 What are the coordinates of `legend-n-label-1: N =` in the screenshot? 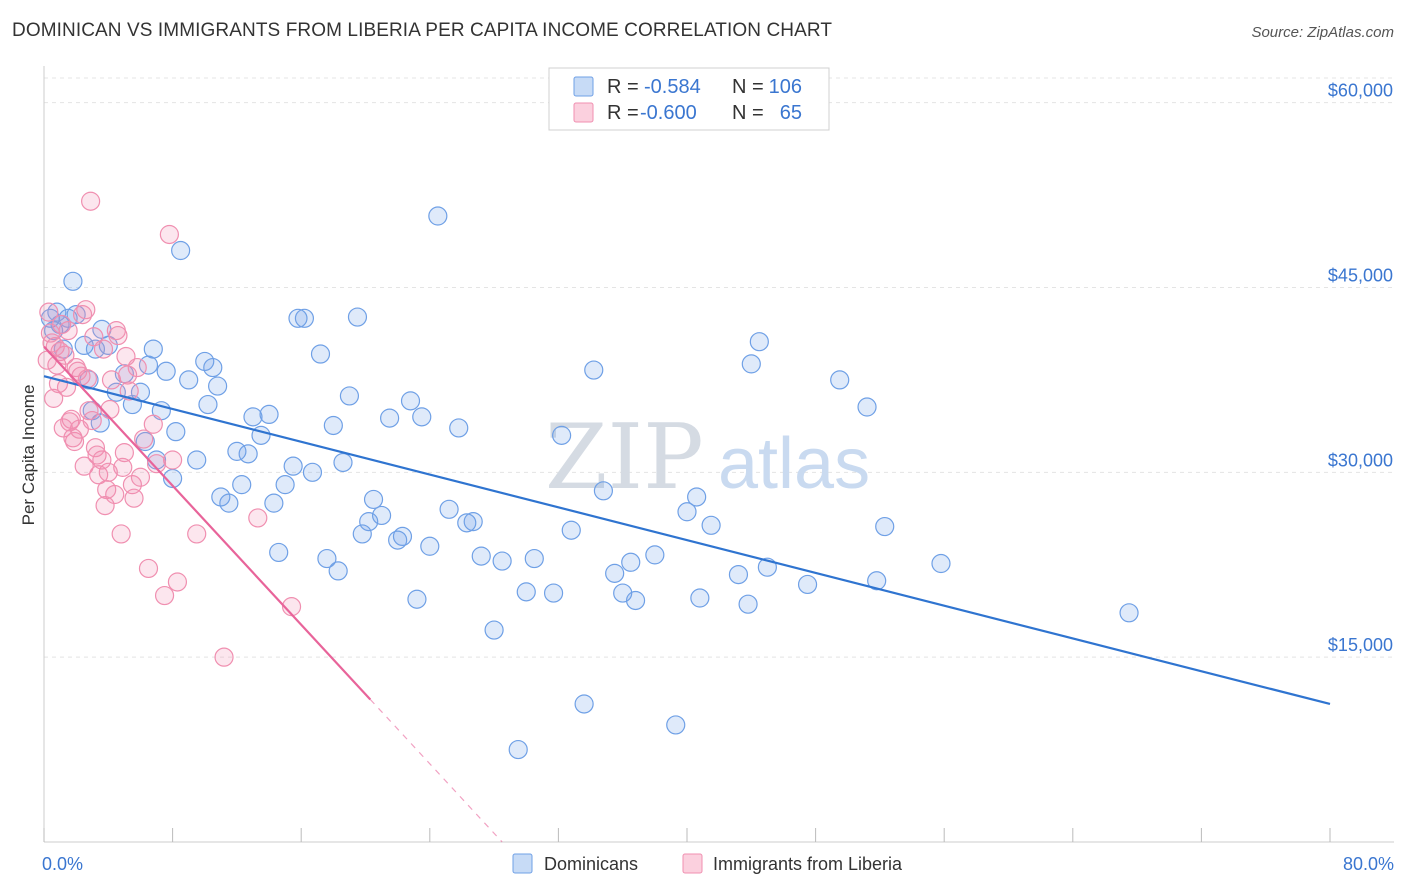 It's located at (748, 87).